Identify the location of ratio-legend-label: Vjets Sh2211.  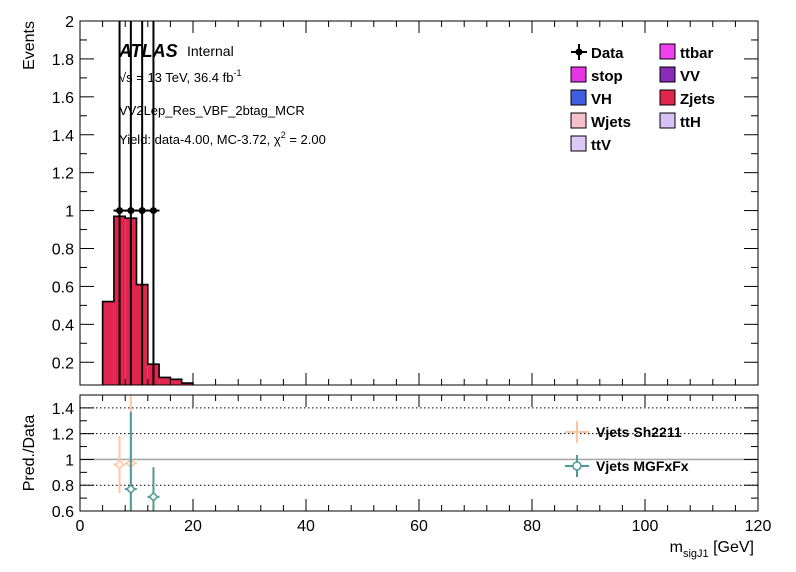
(639, 432).